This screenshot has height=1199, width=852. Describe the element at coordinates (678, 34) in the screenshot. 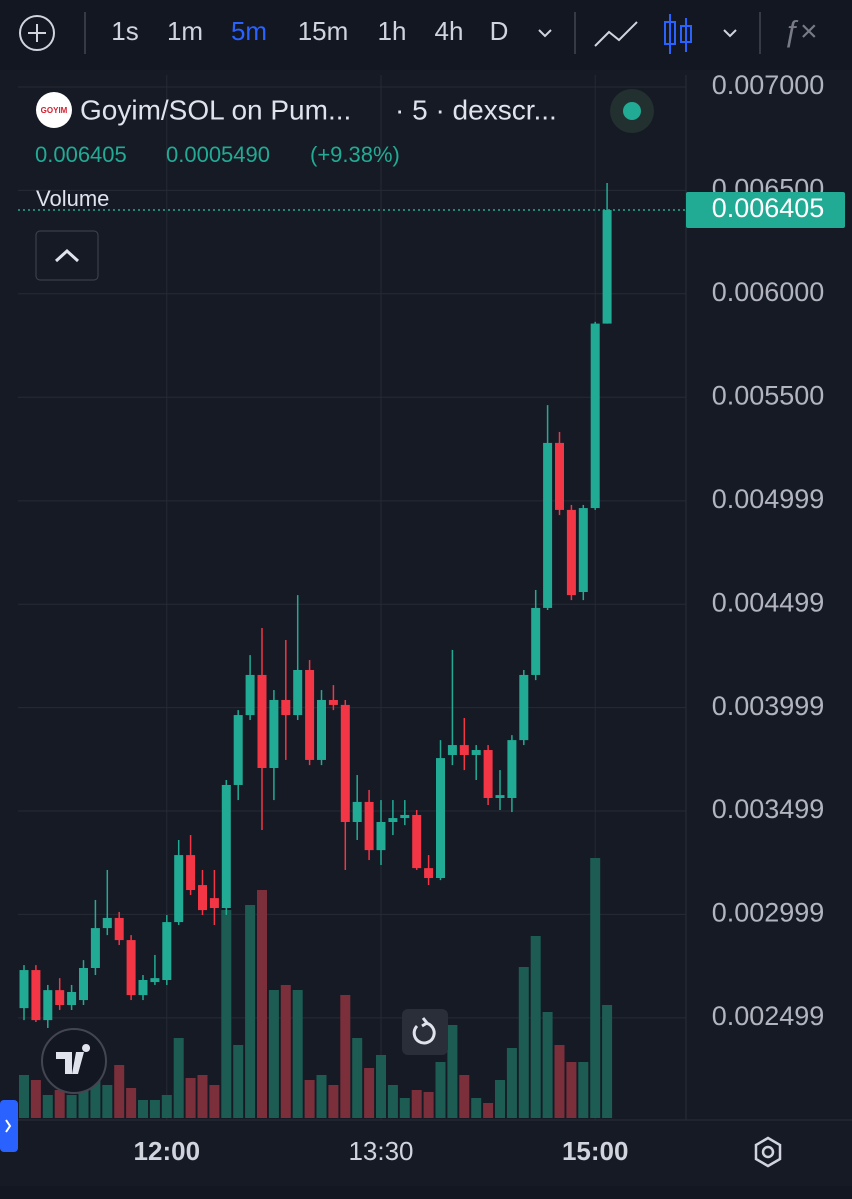

I see `candle-style-icon` at that location.